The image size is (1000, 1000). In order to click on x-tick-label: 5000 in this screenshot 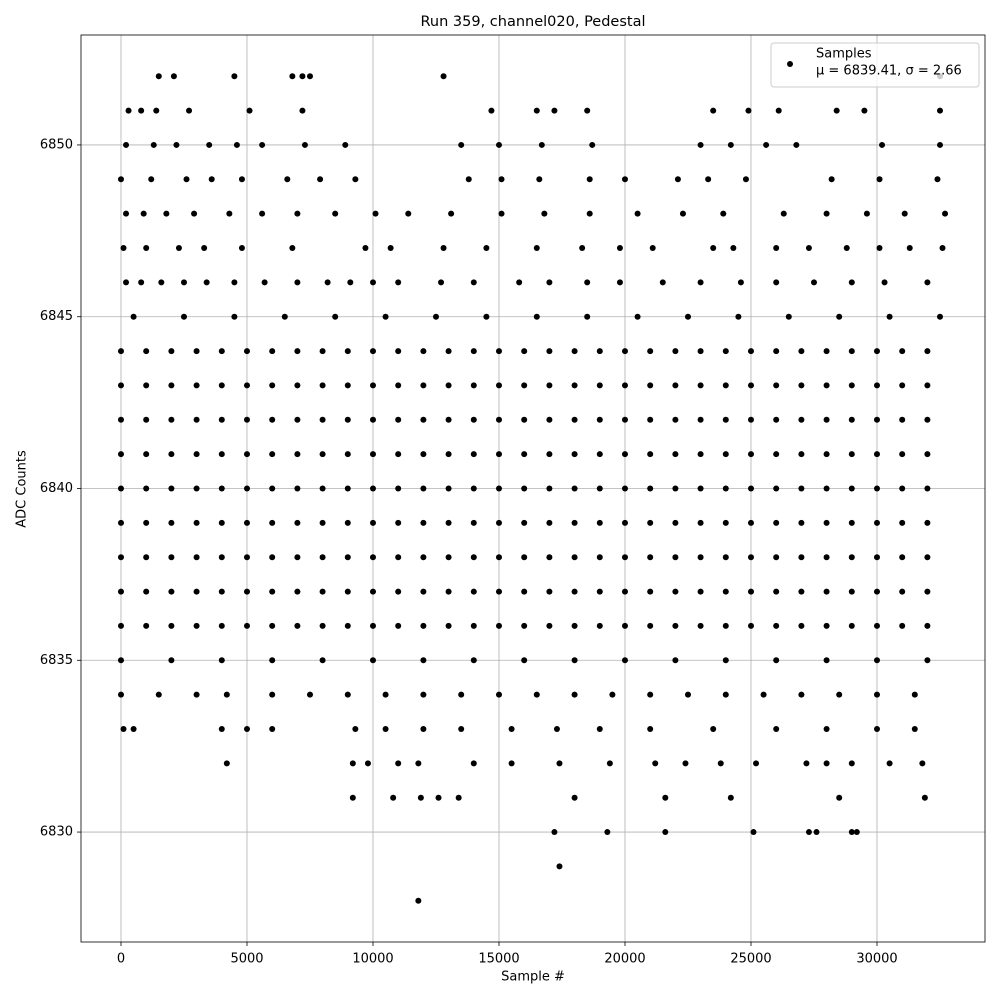, I will do `click(246, 959)`.